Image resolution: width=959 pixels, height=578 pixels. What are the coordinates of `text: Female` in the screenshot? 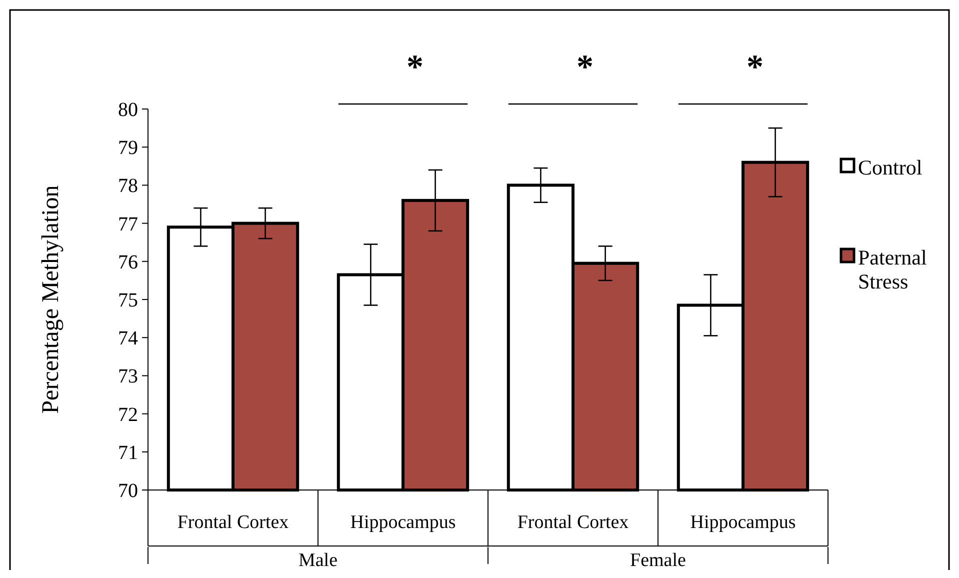 It's located at (658, 560).